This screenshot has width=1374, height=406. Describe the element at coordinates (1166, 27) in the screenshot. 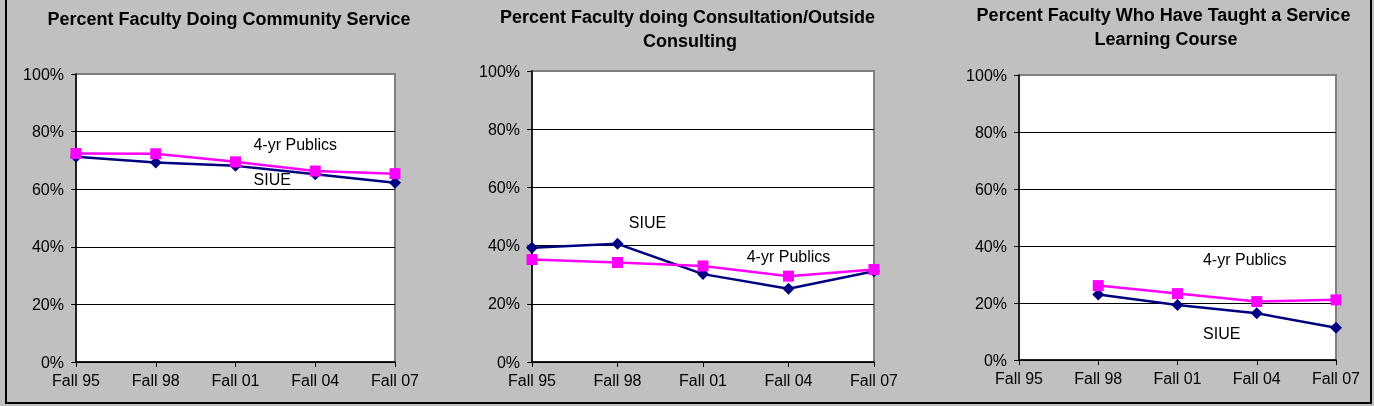

I see `chart-title: Percent Faculty Who Have Taught a Service Learning Course` at that location.